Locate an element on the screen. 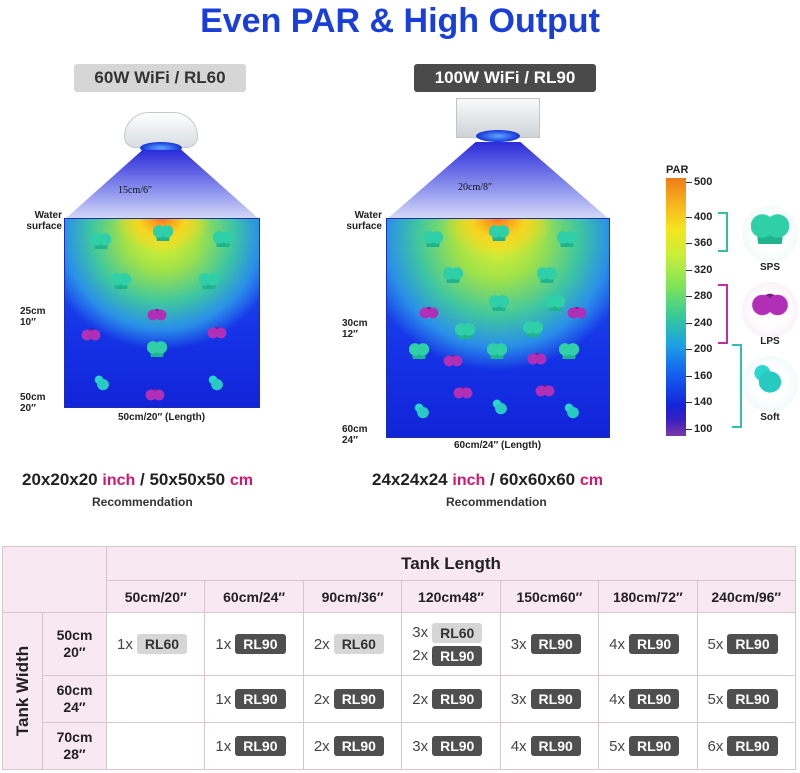 The width and height of the screenshot is (800, 773). light-cone-rl60 is located at coordinates (162, 185).